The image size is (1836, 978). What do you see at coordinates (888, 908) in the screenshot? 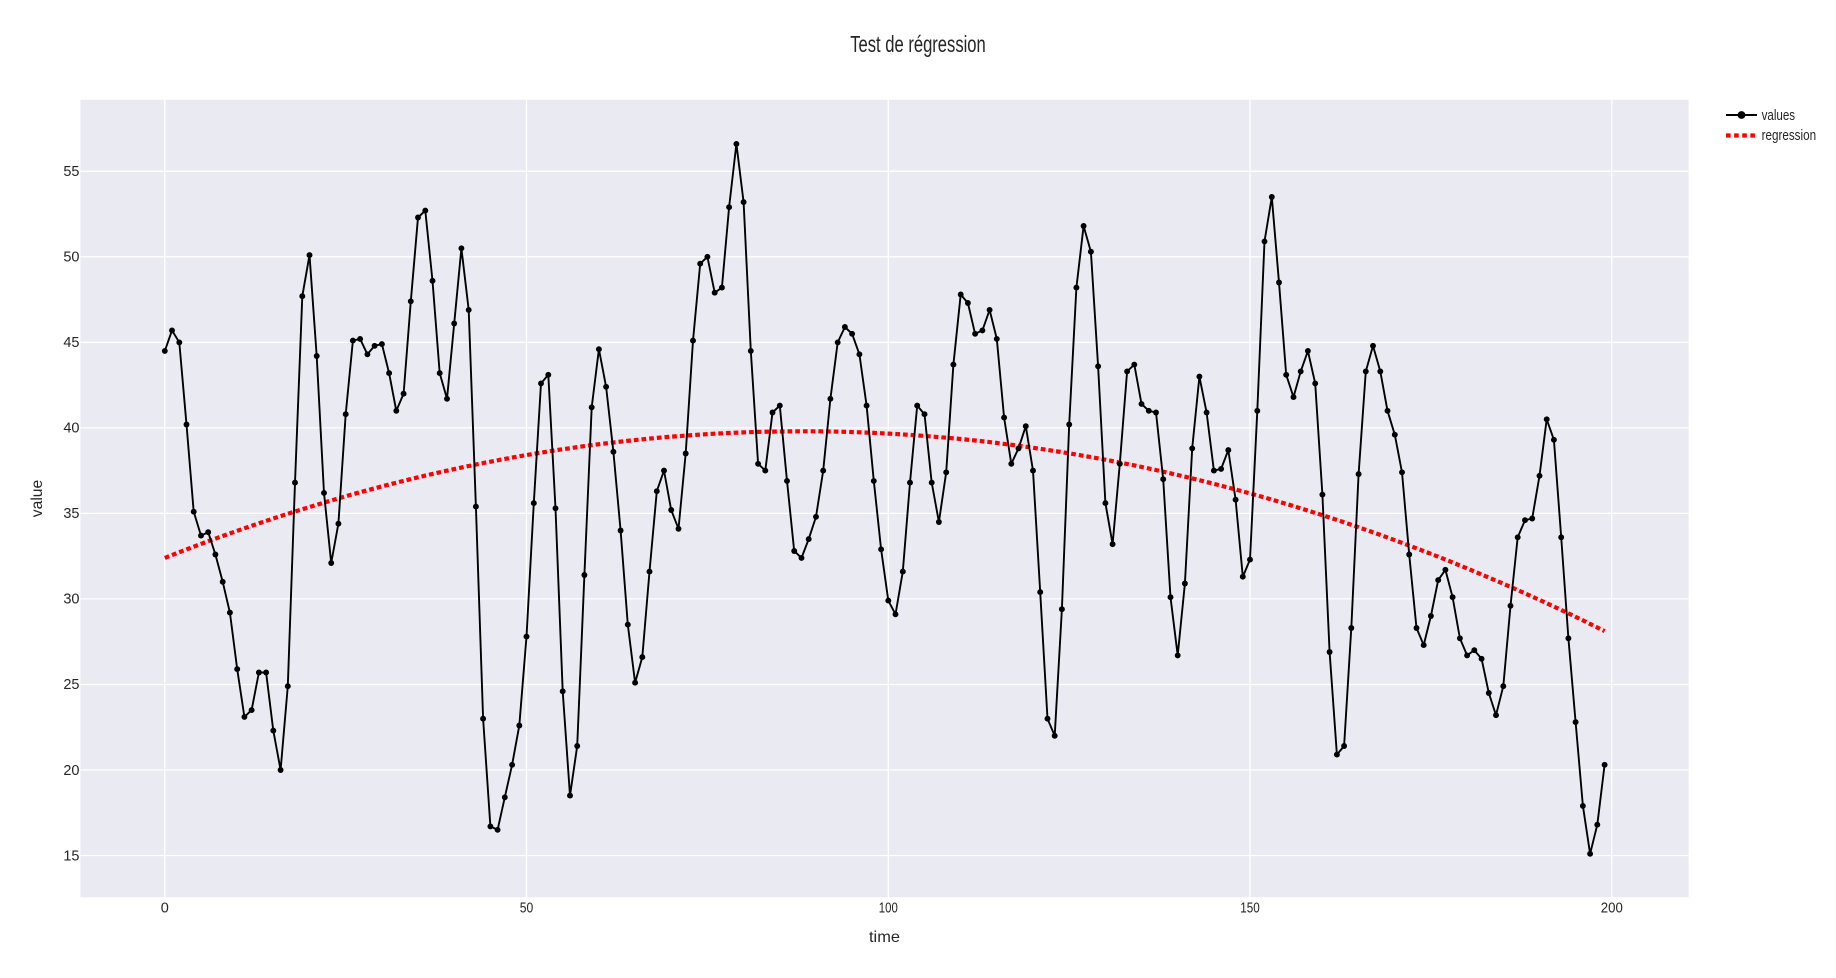
I see `svg-text: 100` at bounding box center [888, 908].